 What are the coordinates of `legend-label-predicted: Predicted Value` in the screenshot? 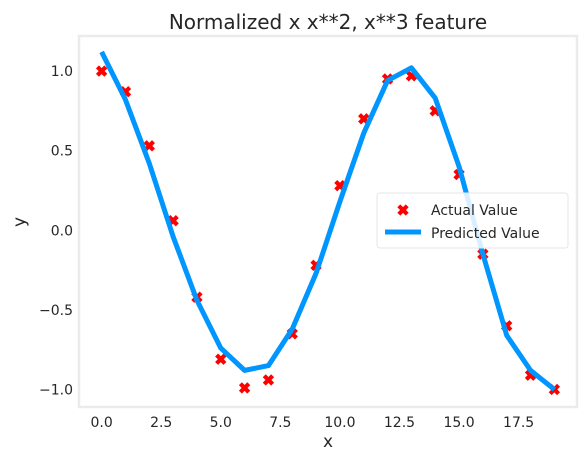 It's located at (485, 234).